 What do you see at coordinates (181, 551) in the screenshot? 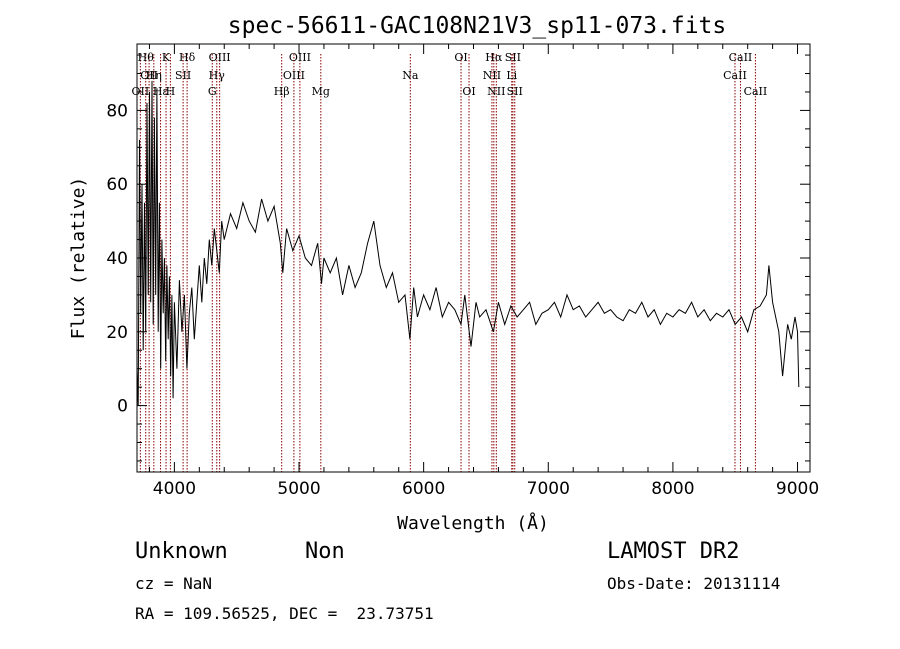
I see `object-class: Unknown` at bounding box center [181, 551].